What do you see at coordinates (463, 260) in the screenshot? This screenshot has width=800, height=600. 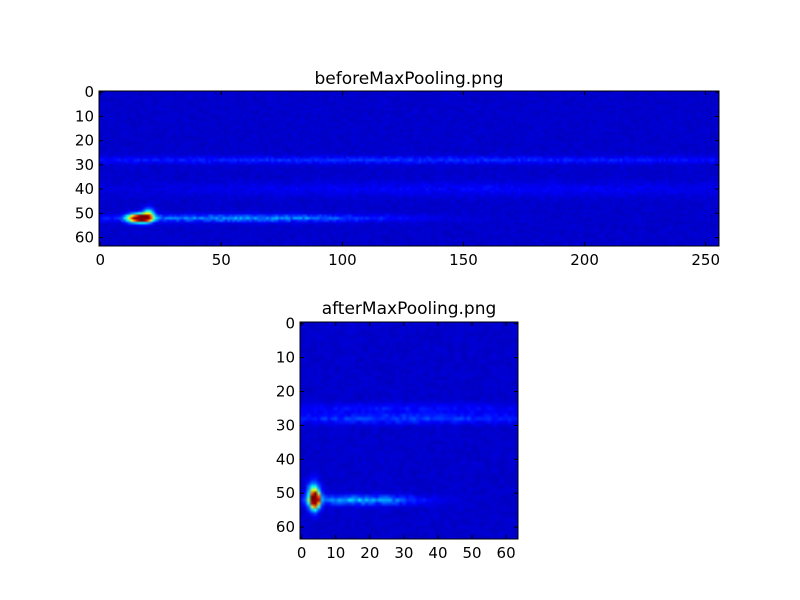 I see `x-tick-label: 150` at bounding box center [463, 260].